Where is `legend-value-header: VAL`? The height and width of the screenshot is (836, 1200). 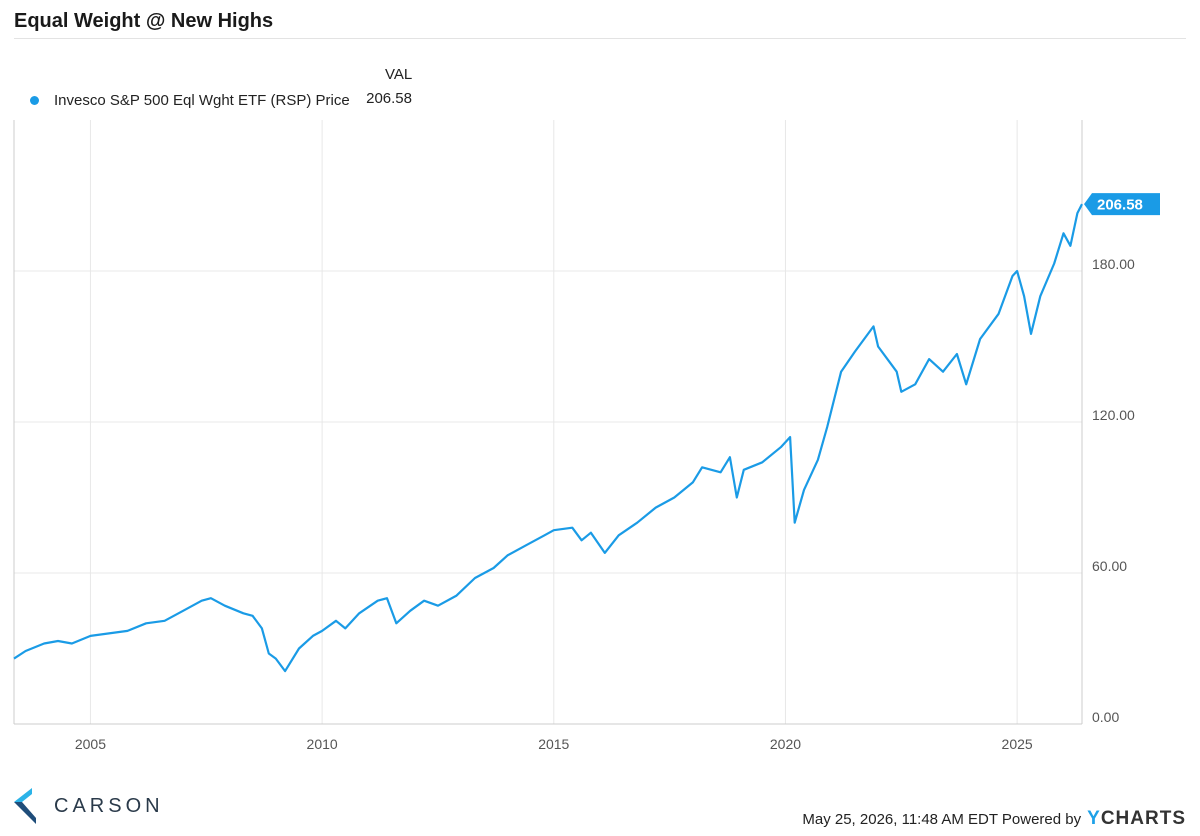
legend-value-header: VAL is located at coordinates (399, 74).